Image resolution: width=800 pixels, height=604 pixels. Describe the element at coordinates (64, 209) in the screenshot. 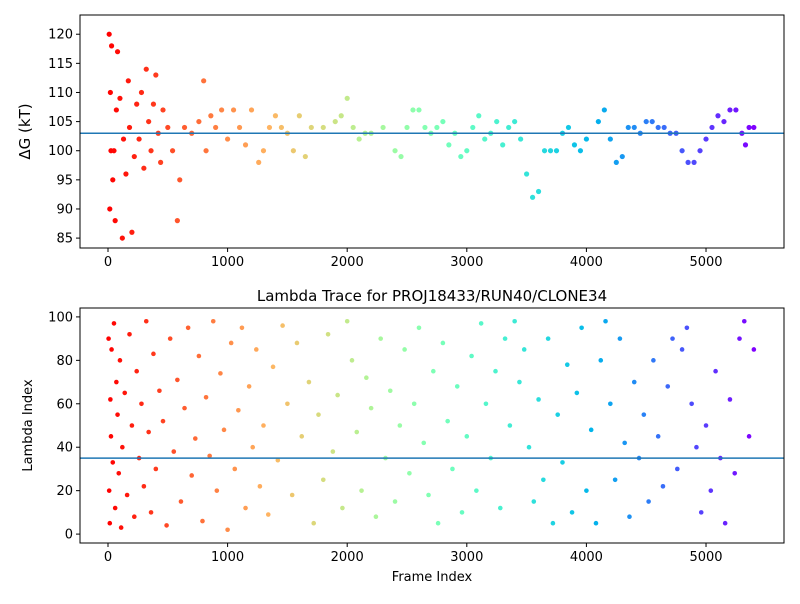

I see `y-tick-label: 90` at that location.